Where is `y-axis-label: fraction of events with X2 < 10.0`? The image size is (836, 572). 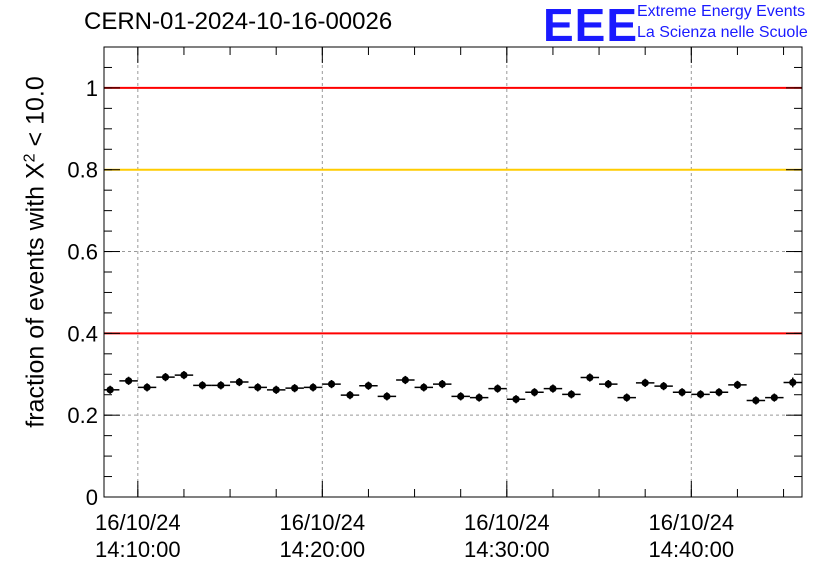 y-axis-label: fraction of events with X2 < 10.0 is located at coordinates (35, 251).